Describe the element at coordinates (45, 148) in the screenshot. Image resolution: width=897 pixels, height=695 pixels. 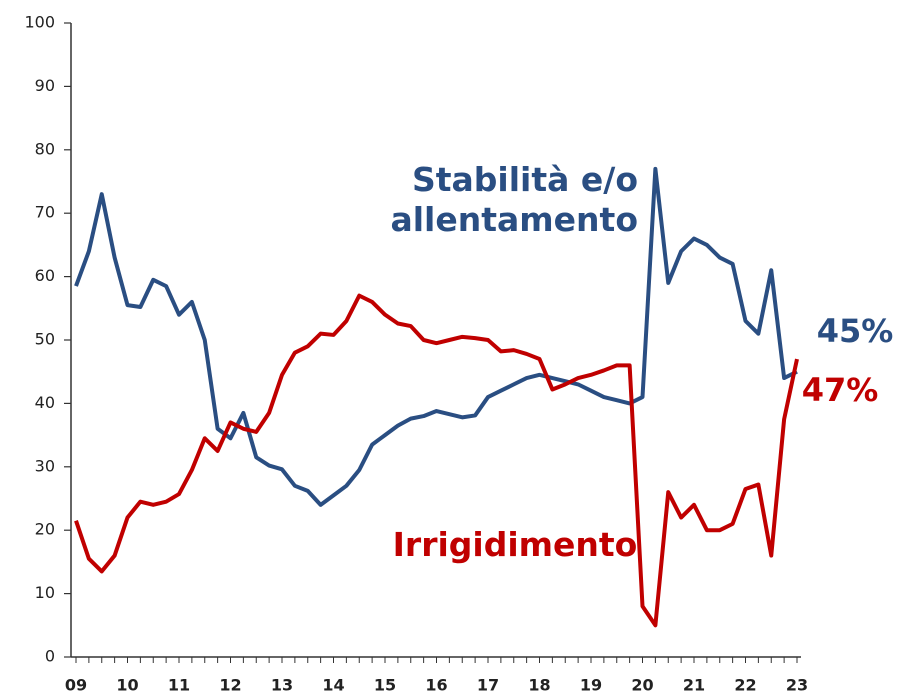
I see `y-tick-label: 80` at that location.